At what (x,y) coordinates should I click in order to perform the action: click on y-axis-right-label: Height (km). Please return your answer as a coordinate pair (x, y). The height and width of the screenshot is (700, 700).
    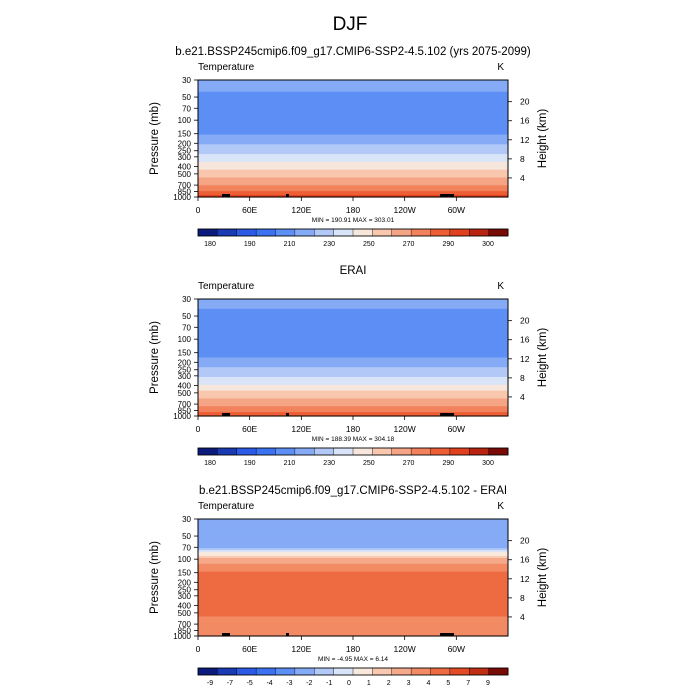
    Looking at the image, I should click on (543, 139).